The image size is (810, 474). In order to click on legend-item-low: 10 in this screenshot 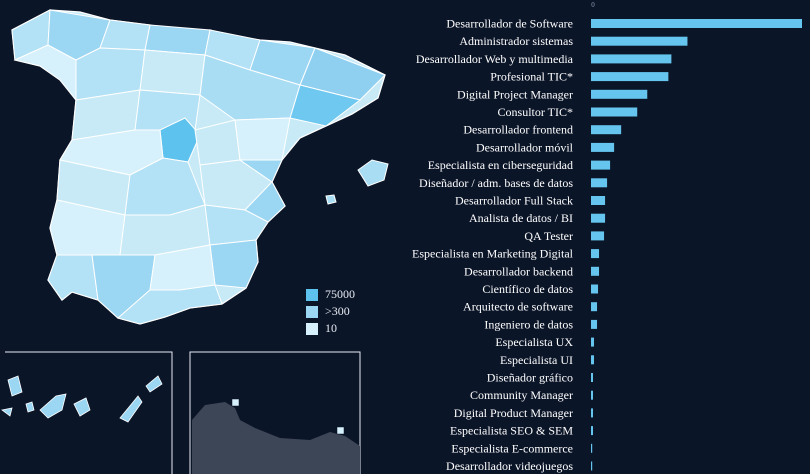, I will do `click(330, 328)`.